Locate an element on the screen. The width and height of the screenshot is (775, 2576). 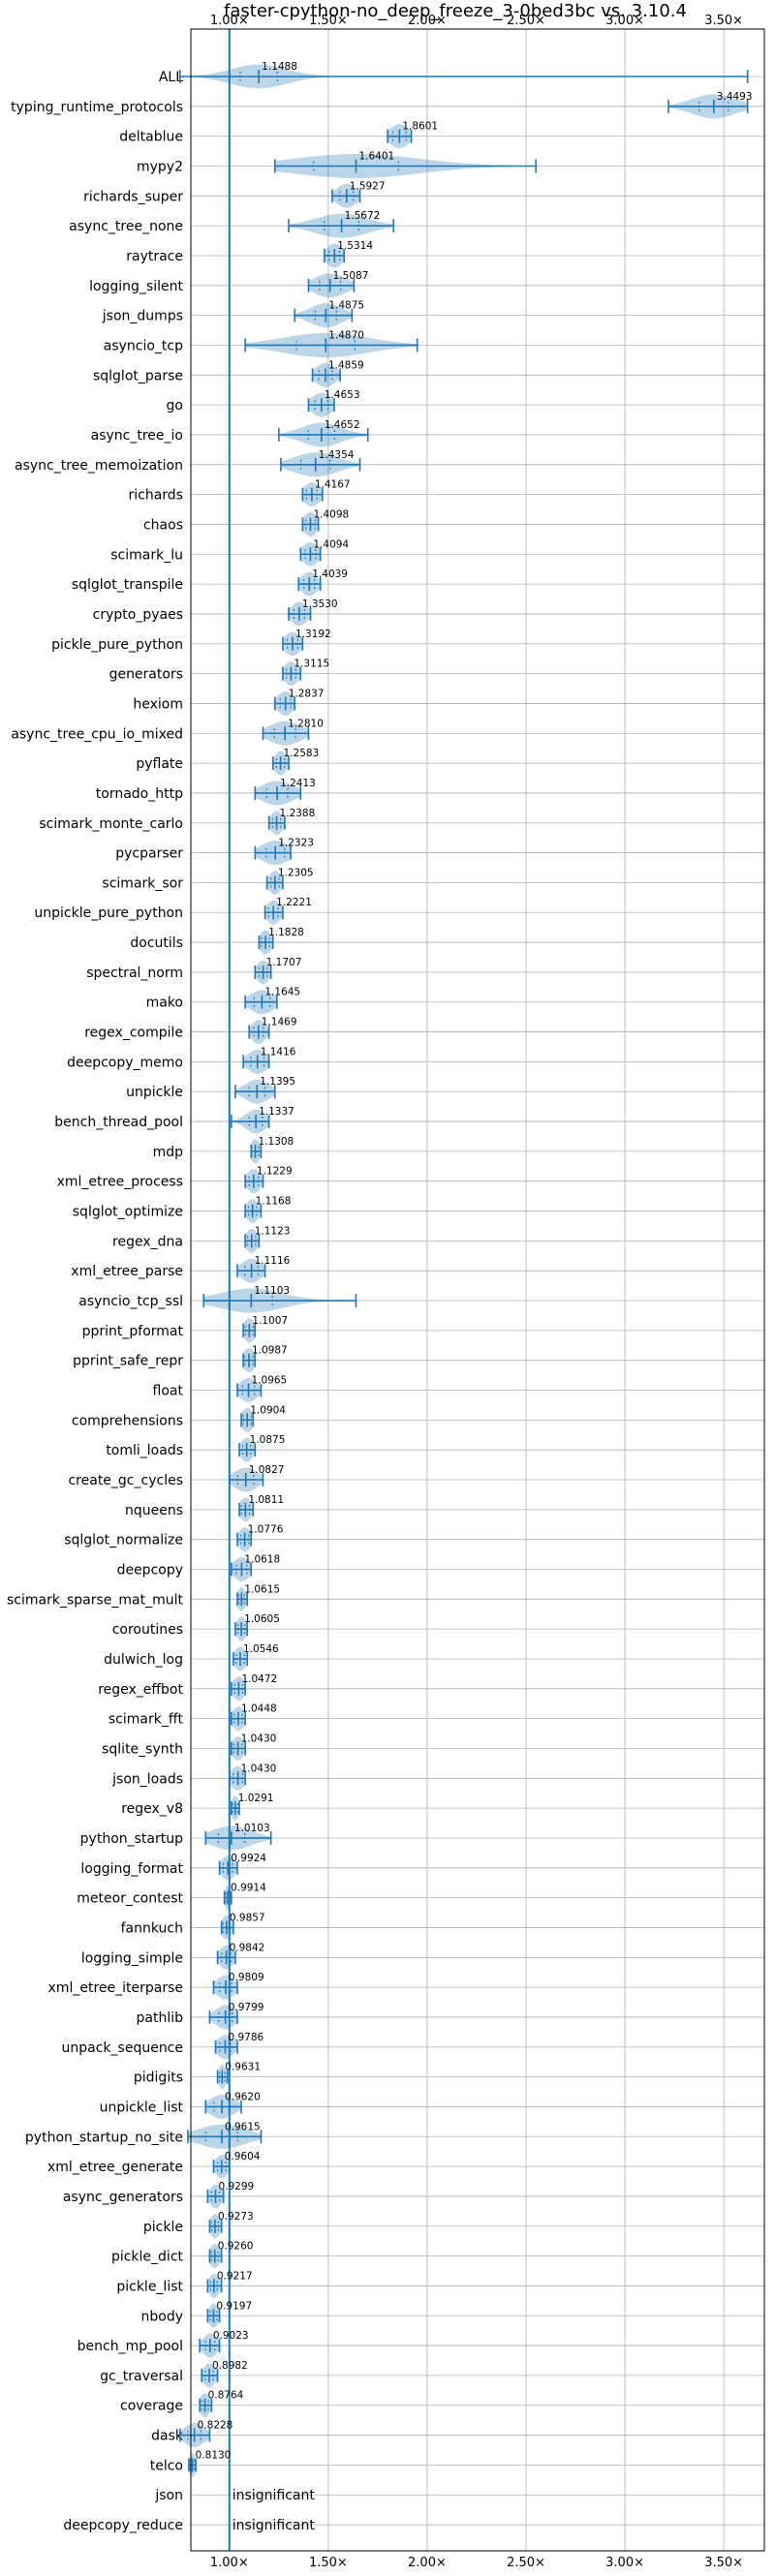
value-label: 1.2305 is located at coordinates (296, 872).